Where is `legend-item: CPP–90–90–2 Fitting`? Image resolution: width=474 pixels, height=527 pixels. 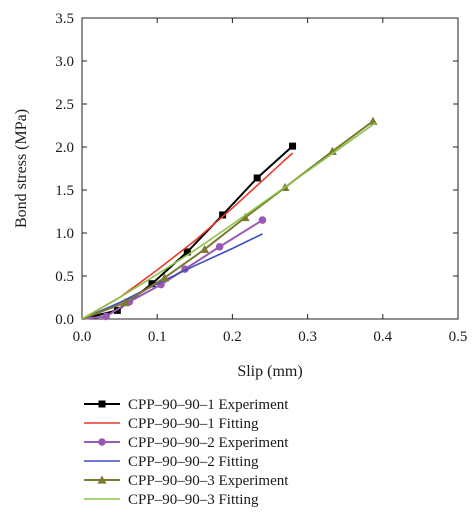
legend-item: CPP–90–90–2 Fitting is located at coordinates (171, 462).